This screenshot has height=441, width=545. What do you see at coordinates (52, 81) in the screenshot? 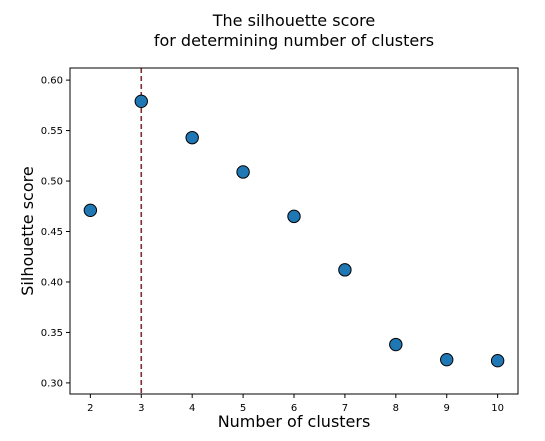
I see `y-tick-label: 0.60` at bounding box center [52, 81].